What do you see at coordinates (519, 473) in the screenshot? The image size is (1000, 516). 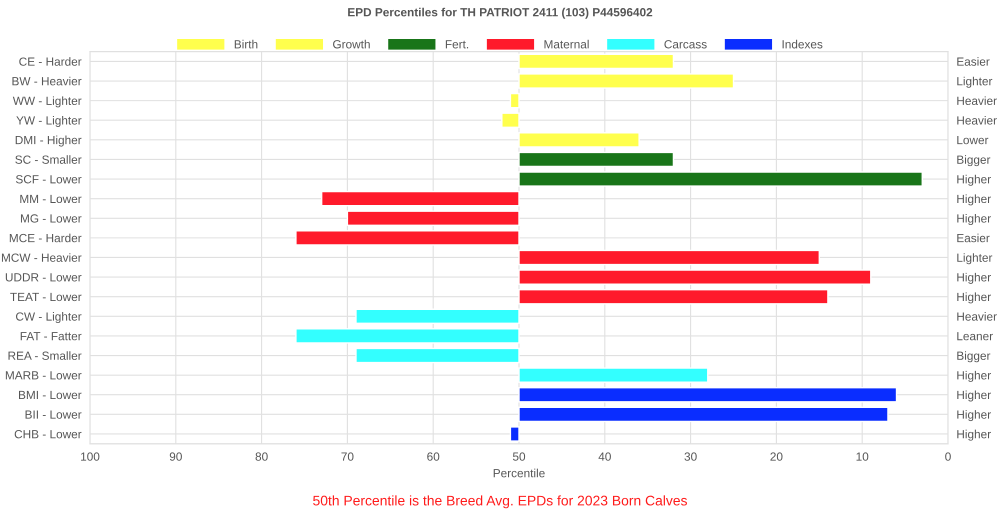 I see `x-axis-title: Percentile` at bounding box center [519, 473].